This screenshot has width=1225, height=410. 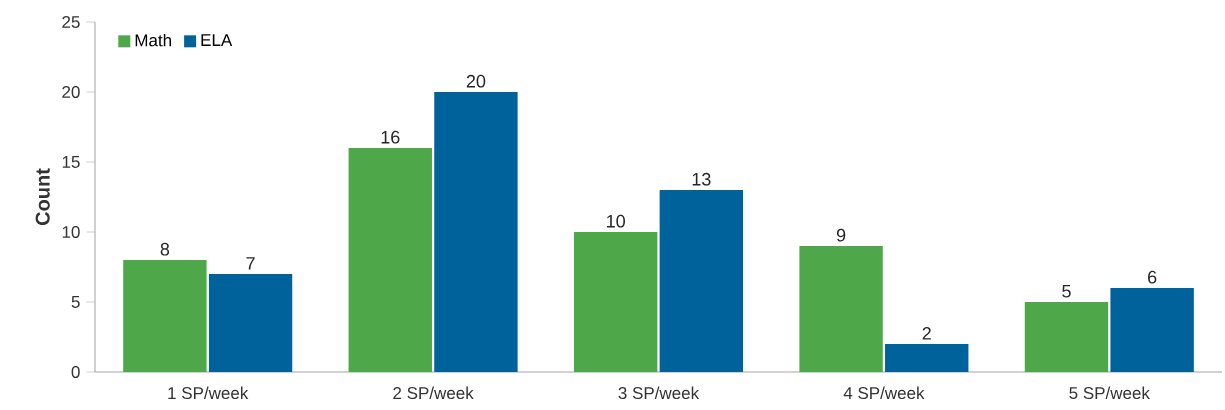 What do you see at coordinates (71, 231) in the screenshot?
I see `y-tick-label: 10` at bounding box center [71, 231].